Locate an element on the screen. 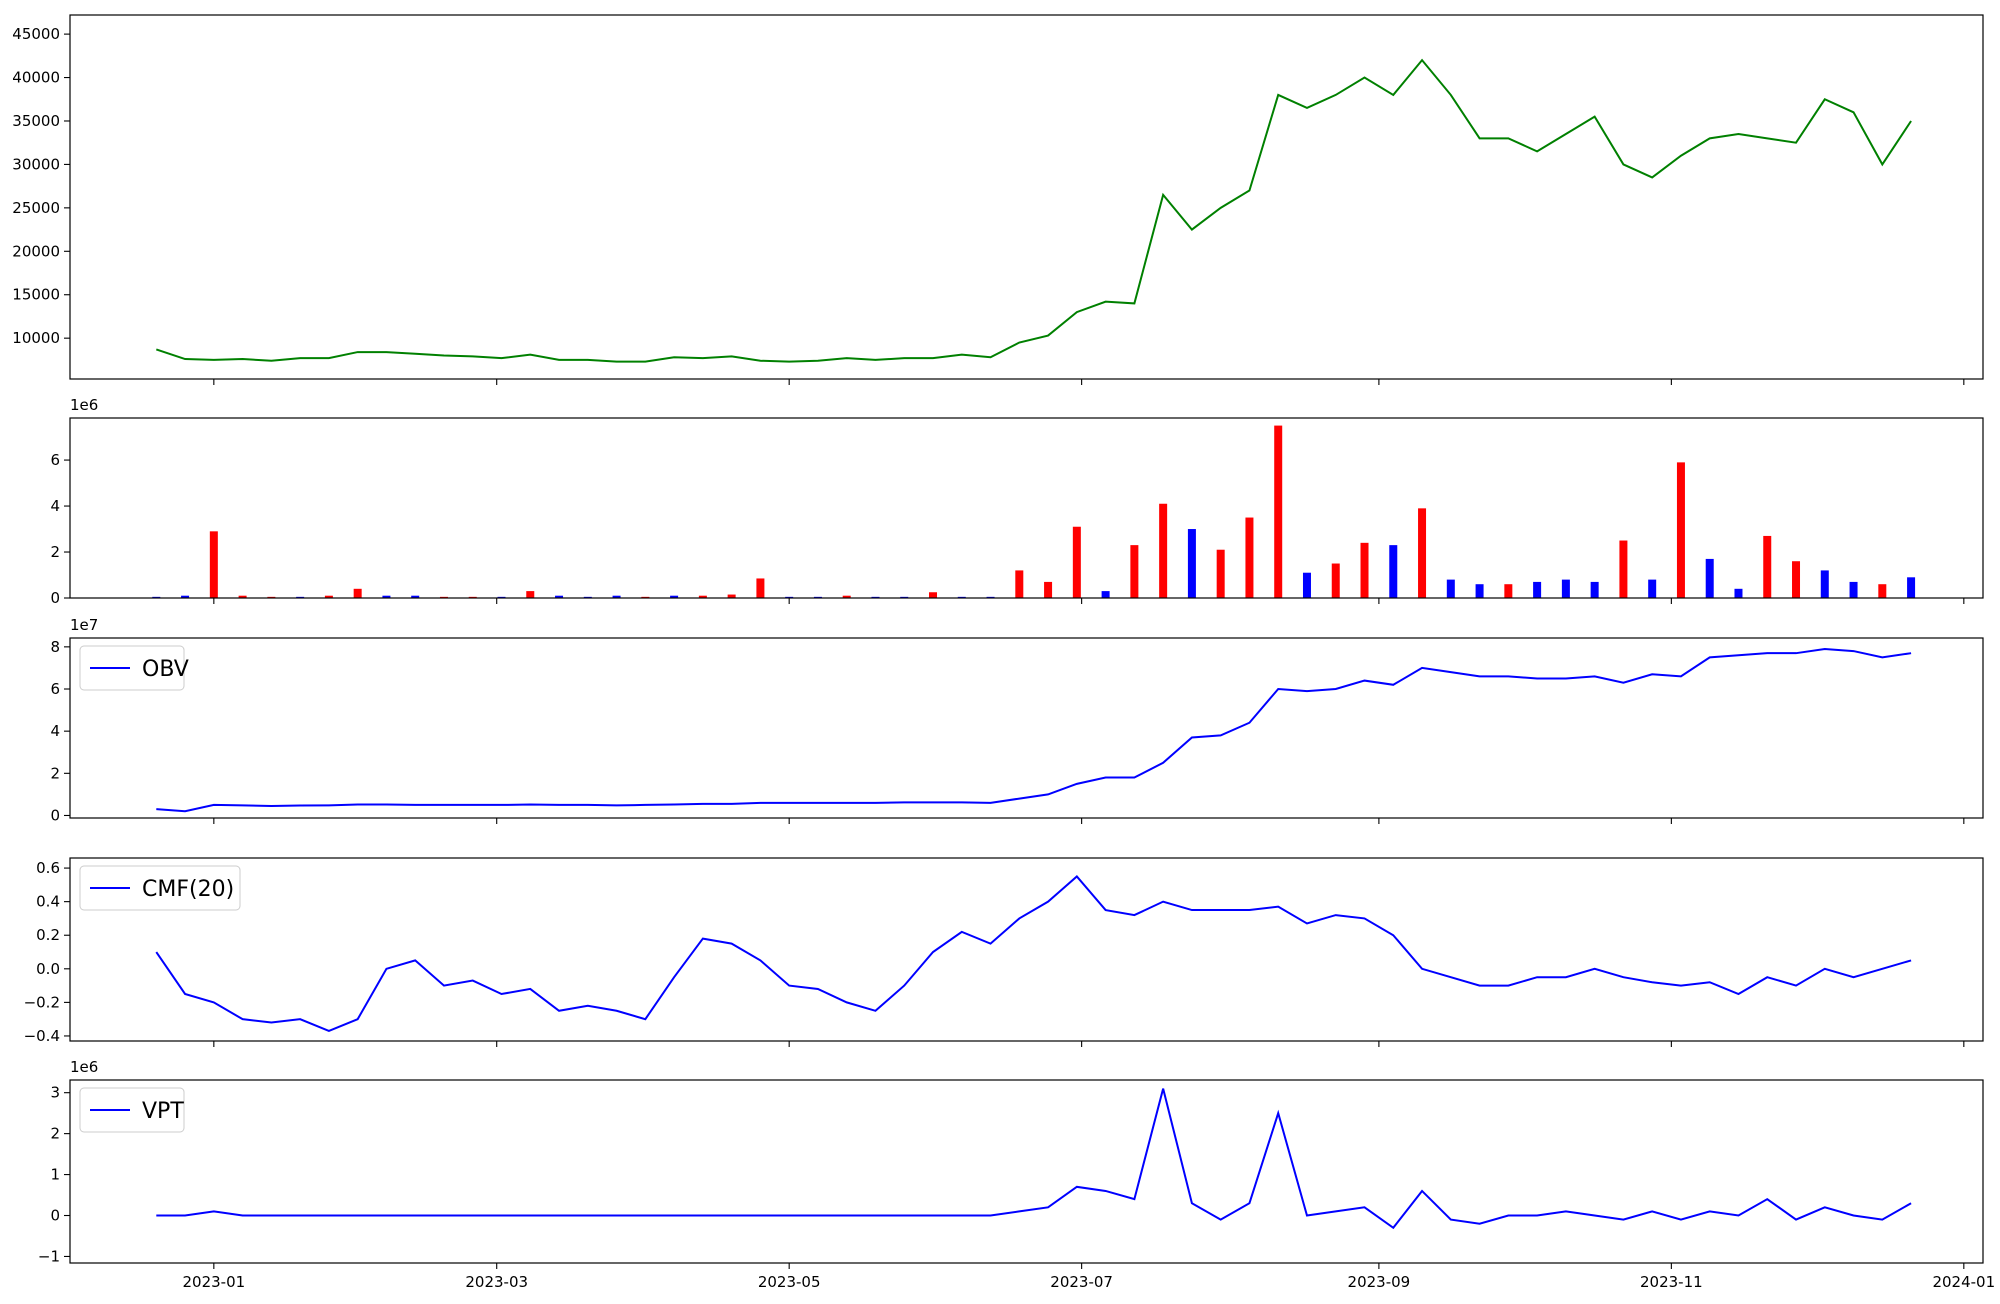  y-tick-label: 25000 is located at coordinates (36, 208).